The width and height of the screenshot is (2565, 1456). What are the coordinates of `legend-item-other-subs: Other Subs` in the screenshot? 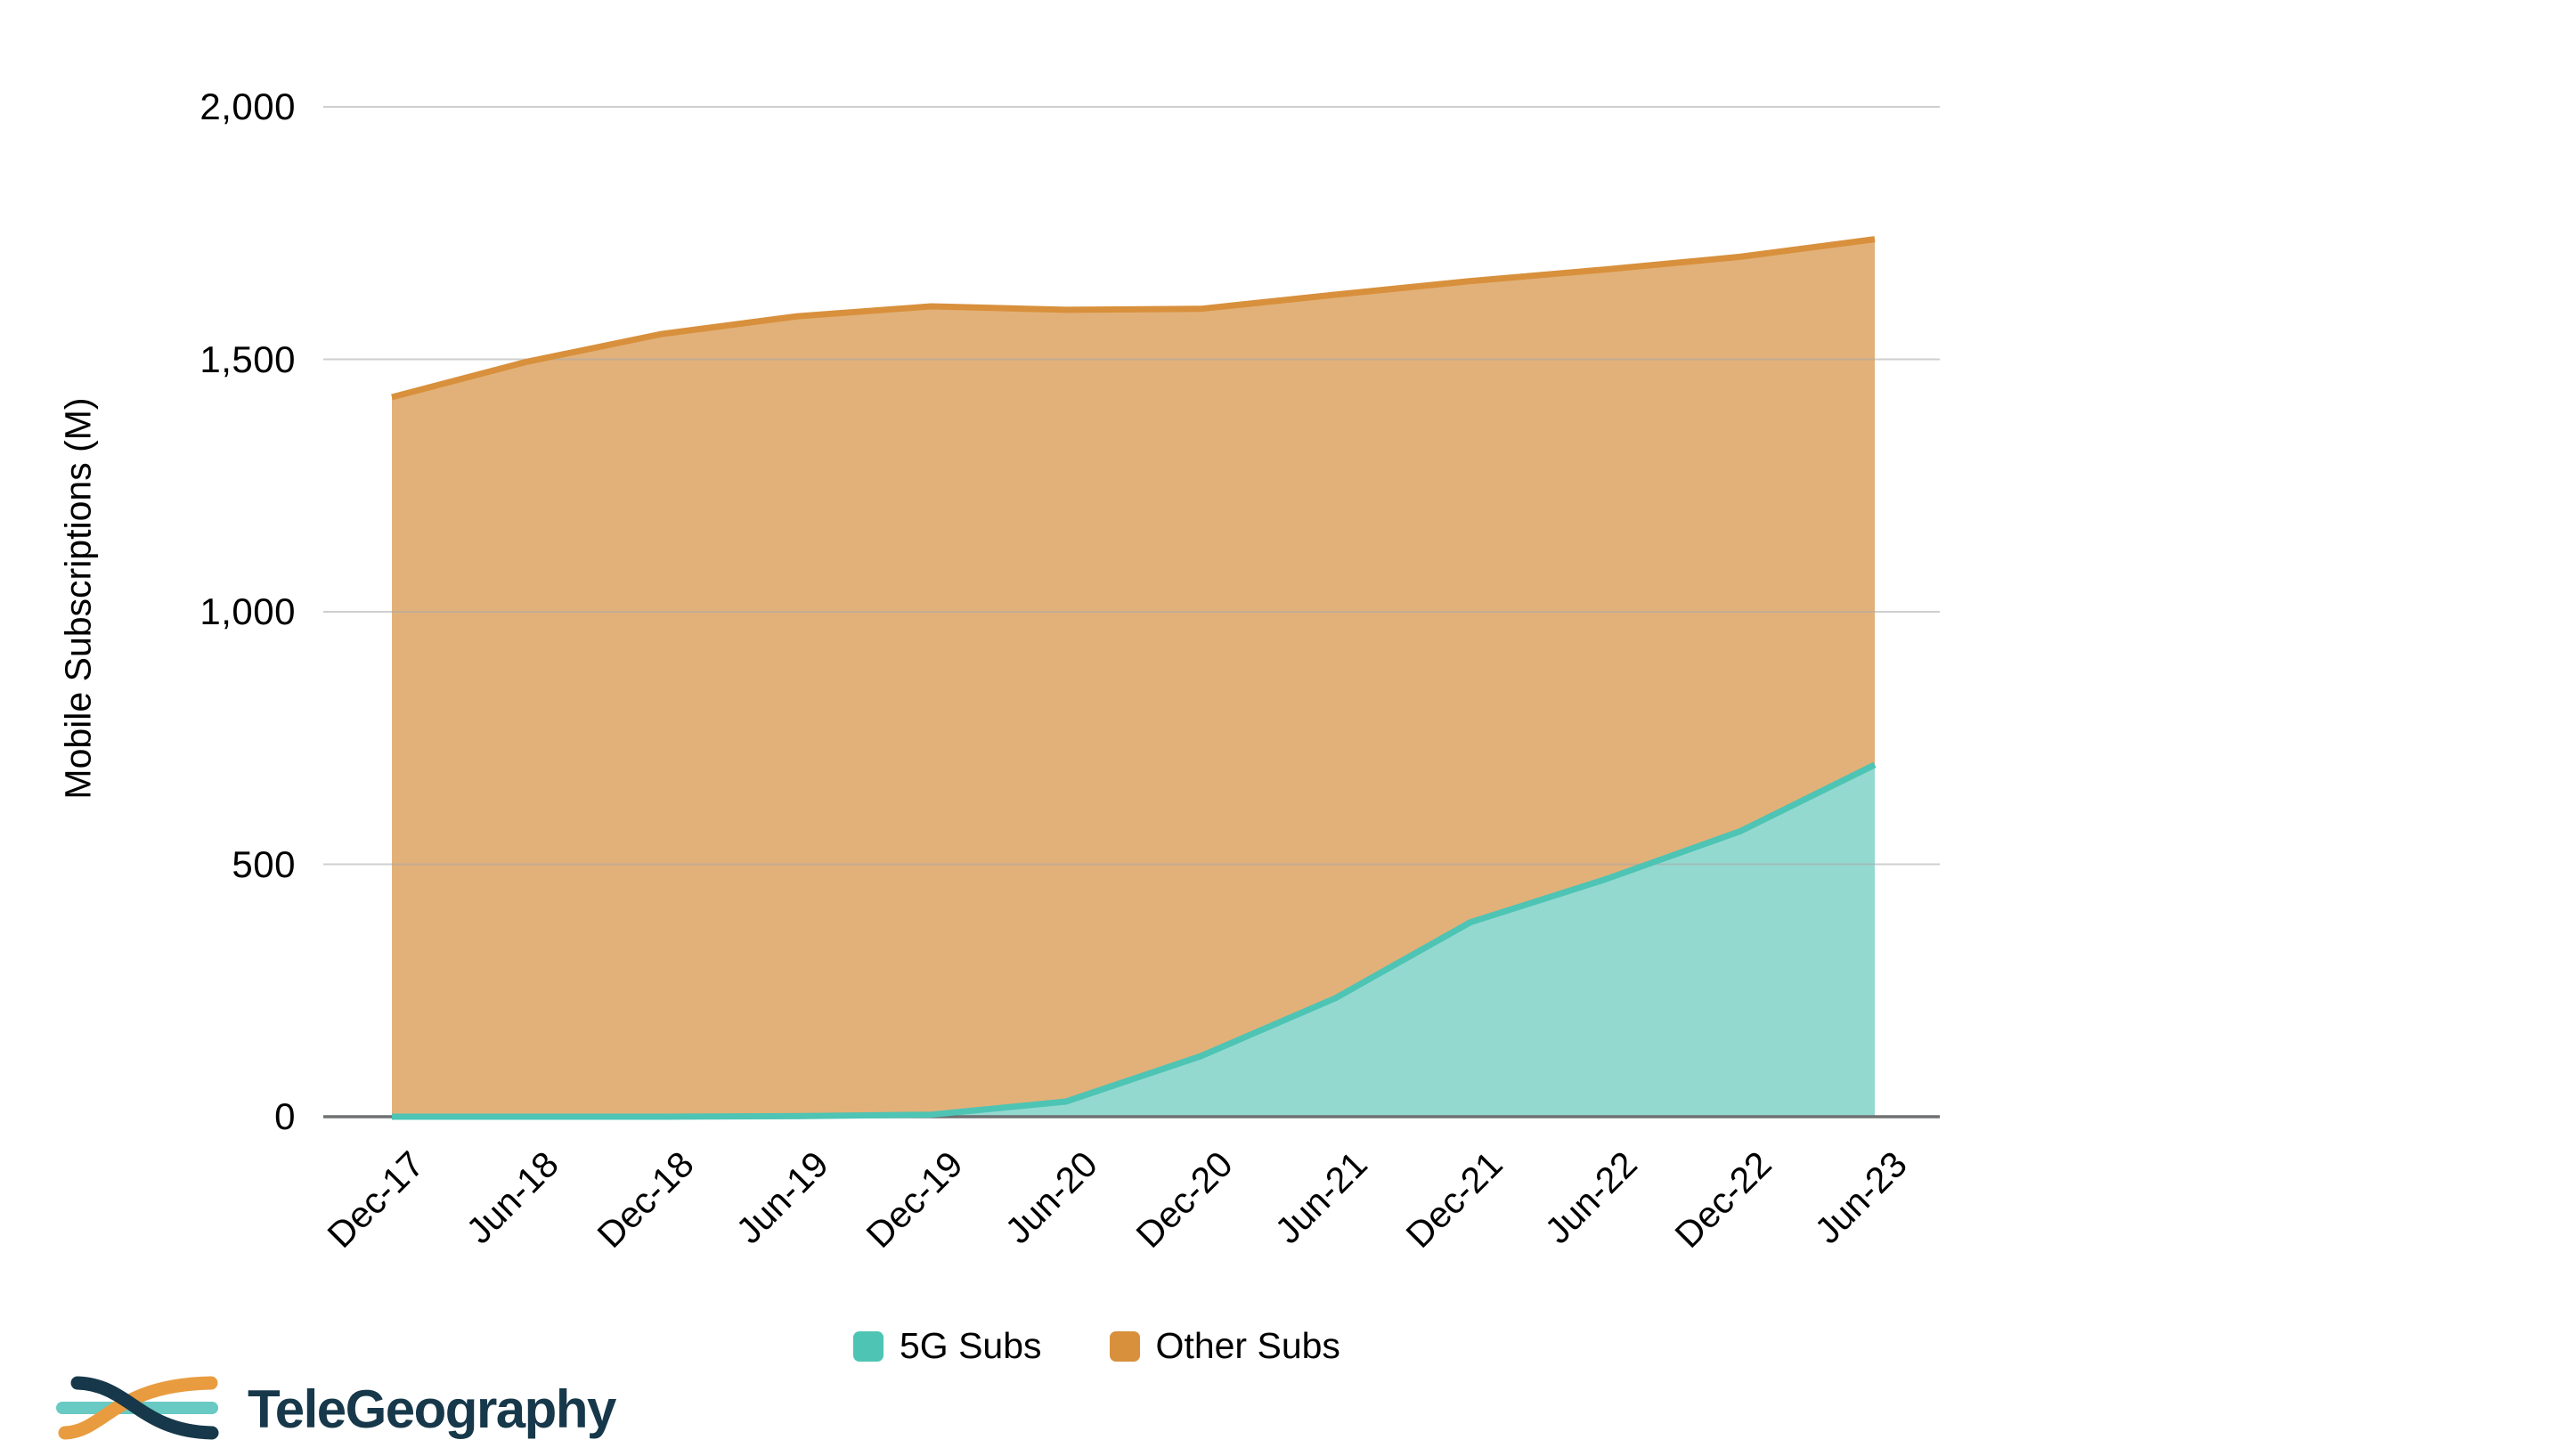 It's located at (1224, 1346).